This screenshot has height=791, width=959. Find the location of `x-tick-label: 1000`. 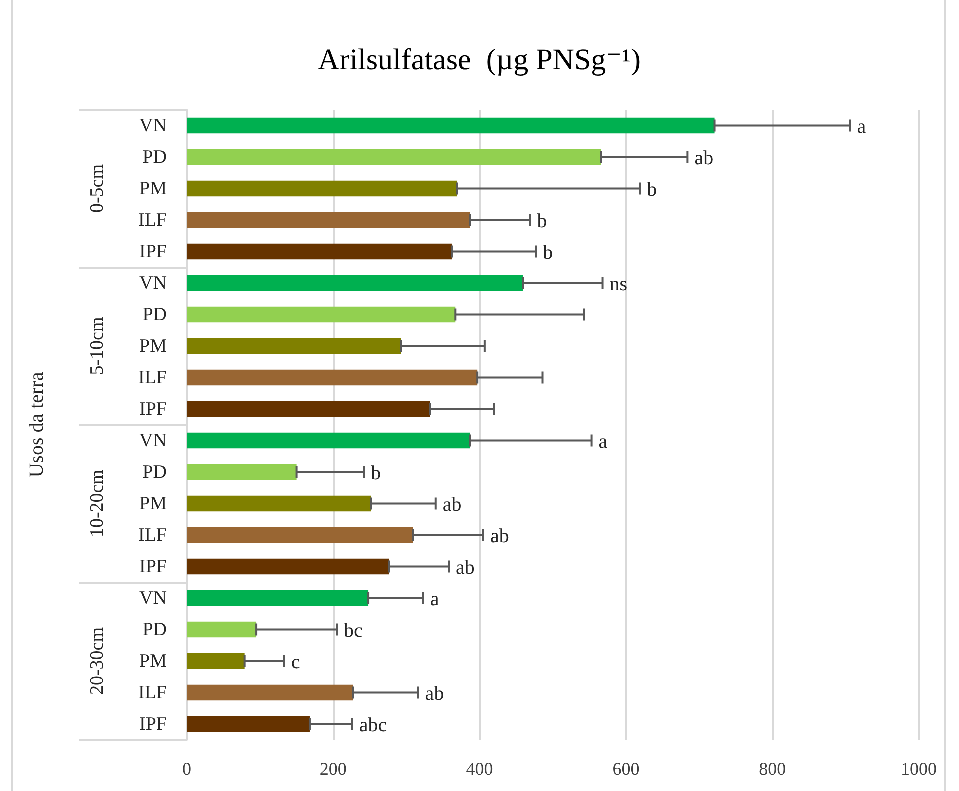

x-tick-label: 1000 is located at coordinates (919, 769).